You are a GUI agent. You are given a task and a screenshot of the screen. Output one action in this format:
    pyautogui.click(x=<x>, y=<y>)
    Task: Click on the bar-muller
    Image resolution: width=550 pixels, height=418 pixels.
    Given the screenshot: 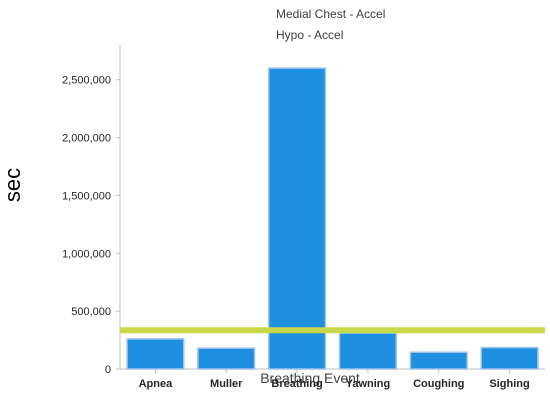 What is the action you would take?
    pyautogui.click(x=226, y=358)
    